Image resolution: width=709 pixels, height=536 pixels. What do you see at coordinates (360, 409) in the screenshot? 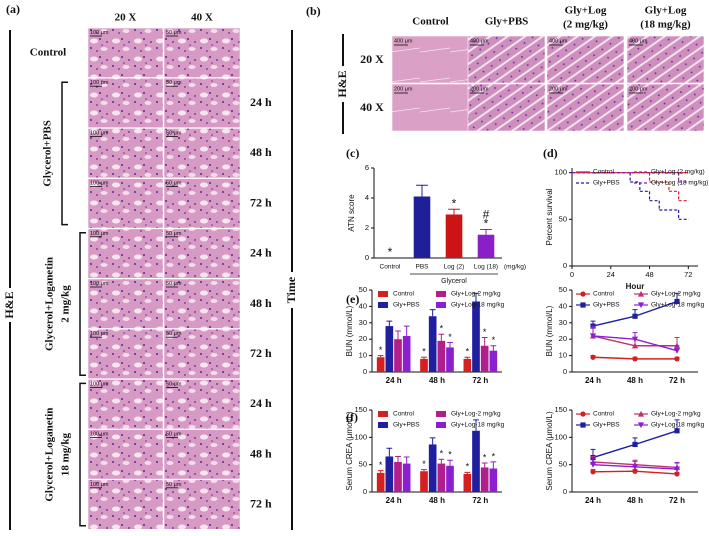
I see `y-tick-label: 150` at bounding box center [360, 409].